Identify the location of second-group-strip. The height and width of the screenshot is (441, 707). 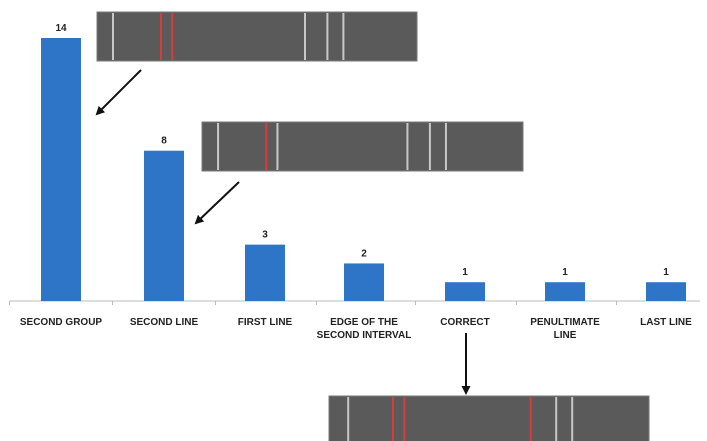
(257, 36).